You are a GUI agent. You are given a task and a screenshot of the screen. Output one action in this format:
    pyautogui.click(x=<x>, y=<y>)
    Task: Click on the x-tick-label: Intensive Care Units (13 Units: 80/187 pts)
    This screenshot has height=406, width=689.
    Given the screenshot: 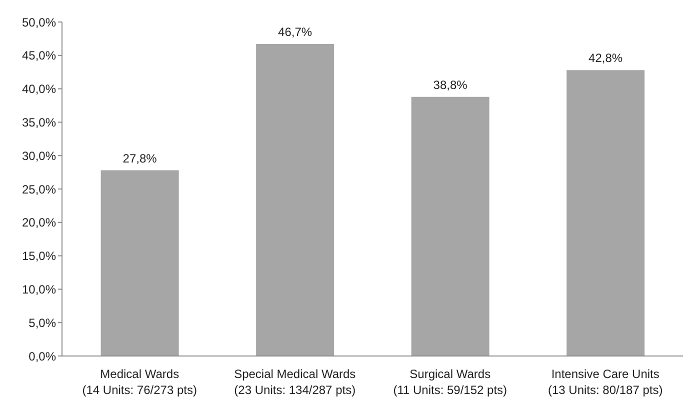 What is the action you would take?
    pyautogui.click(x=605, y=382)
    